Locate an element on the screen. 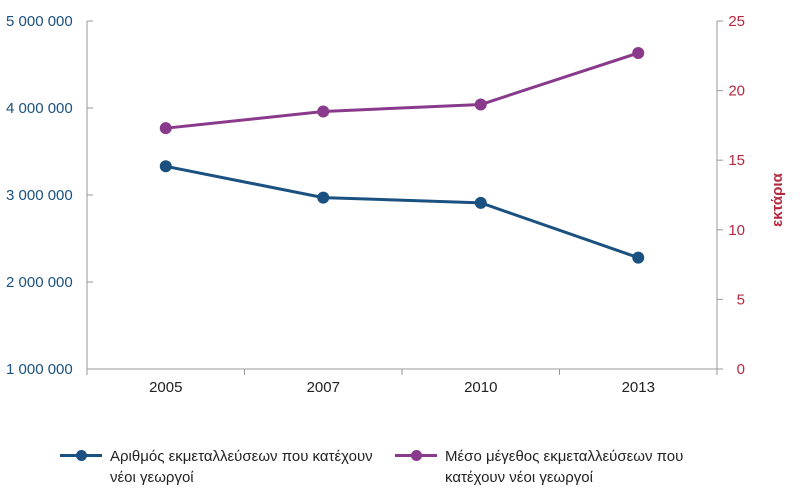 This screenshot has height=497, width=800. left-y-tick-label: 3 000 000 is located at coordinates (39, 195).